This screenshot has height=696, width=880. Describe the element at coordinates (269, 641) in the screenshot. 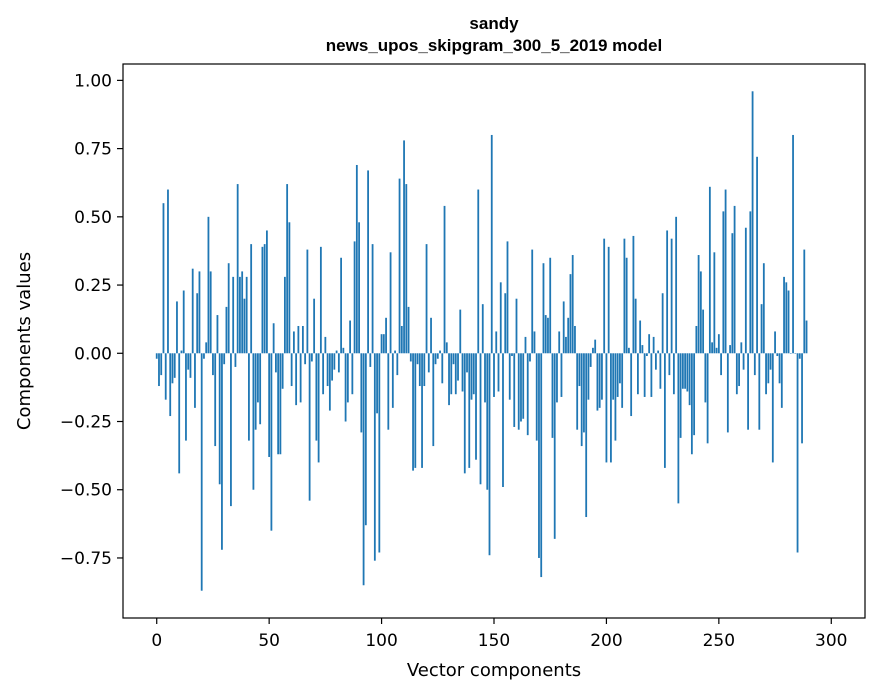

I see `x-tick-label: 50` at that location.